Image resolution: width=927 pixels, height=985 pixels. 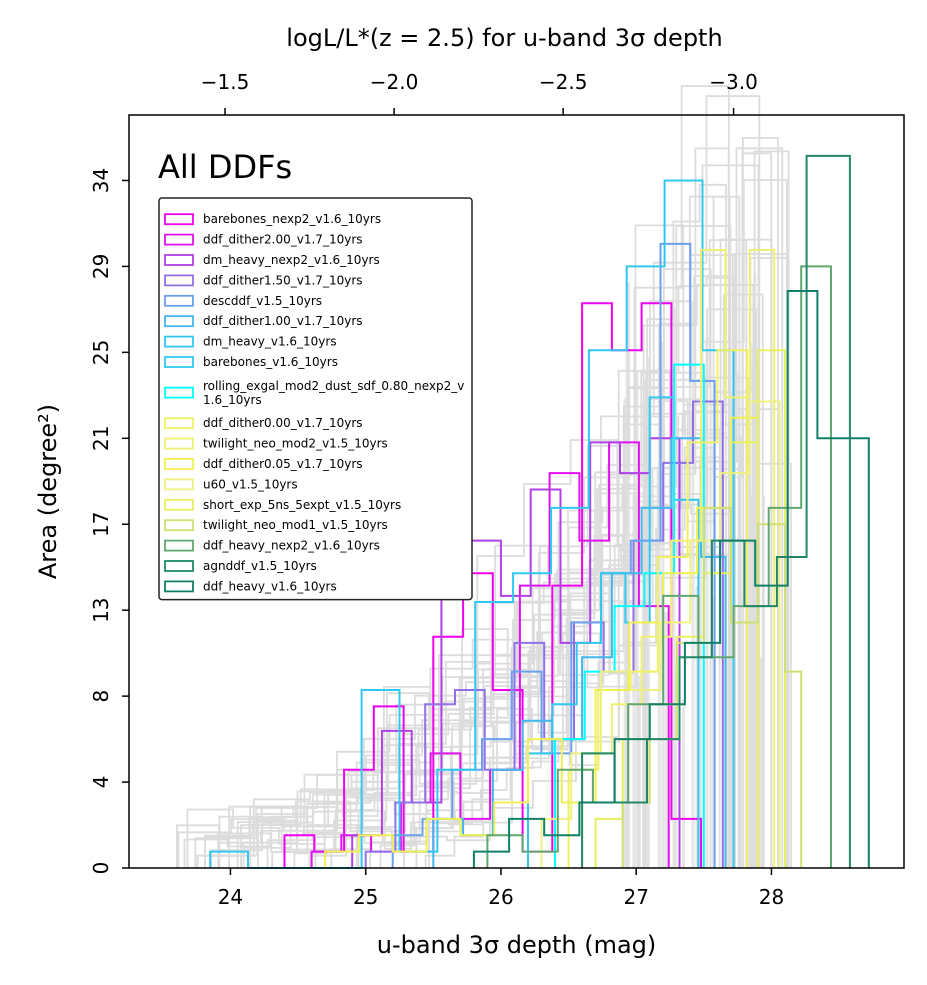 What do you see at coordinates (232, 400) in the screenshot?
I see `legend-label-line: 1.6_10yrs` at bounding box center [232, 400].